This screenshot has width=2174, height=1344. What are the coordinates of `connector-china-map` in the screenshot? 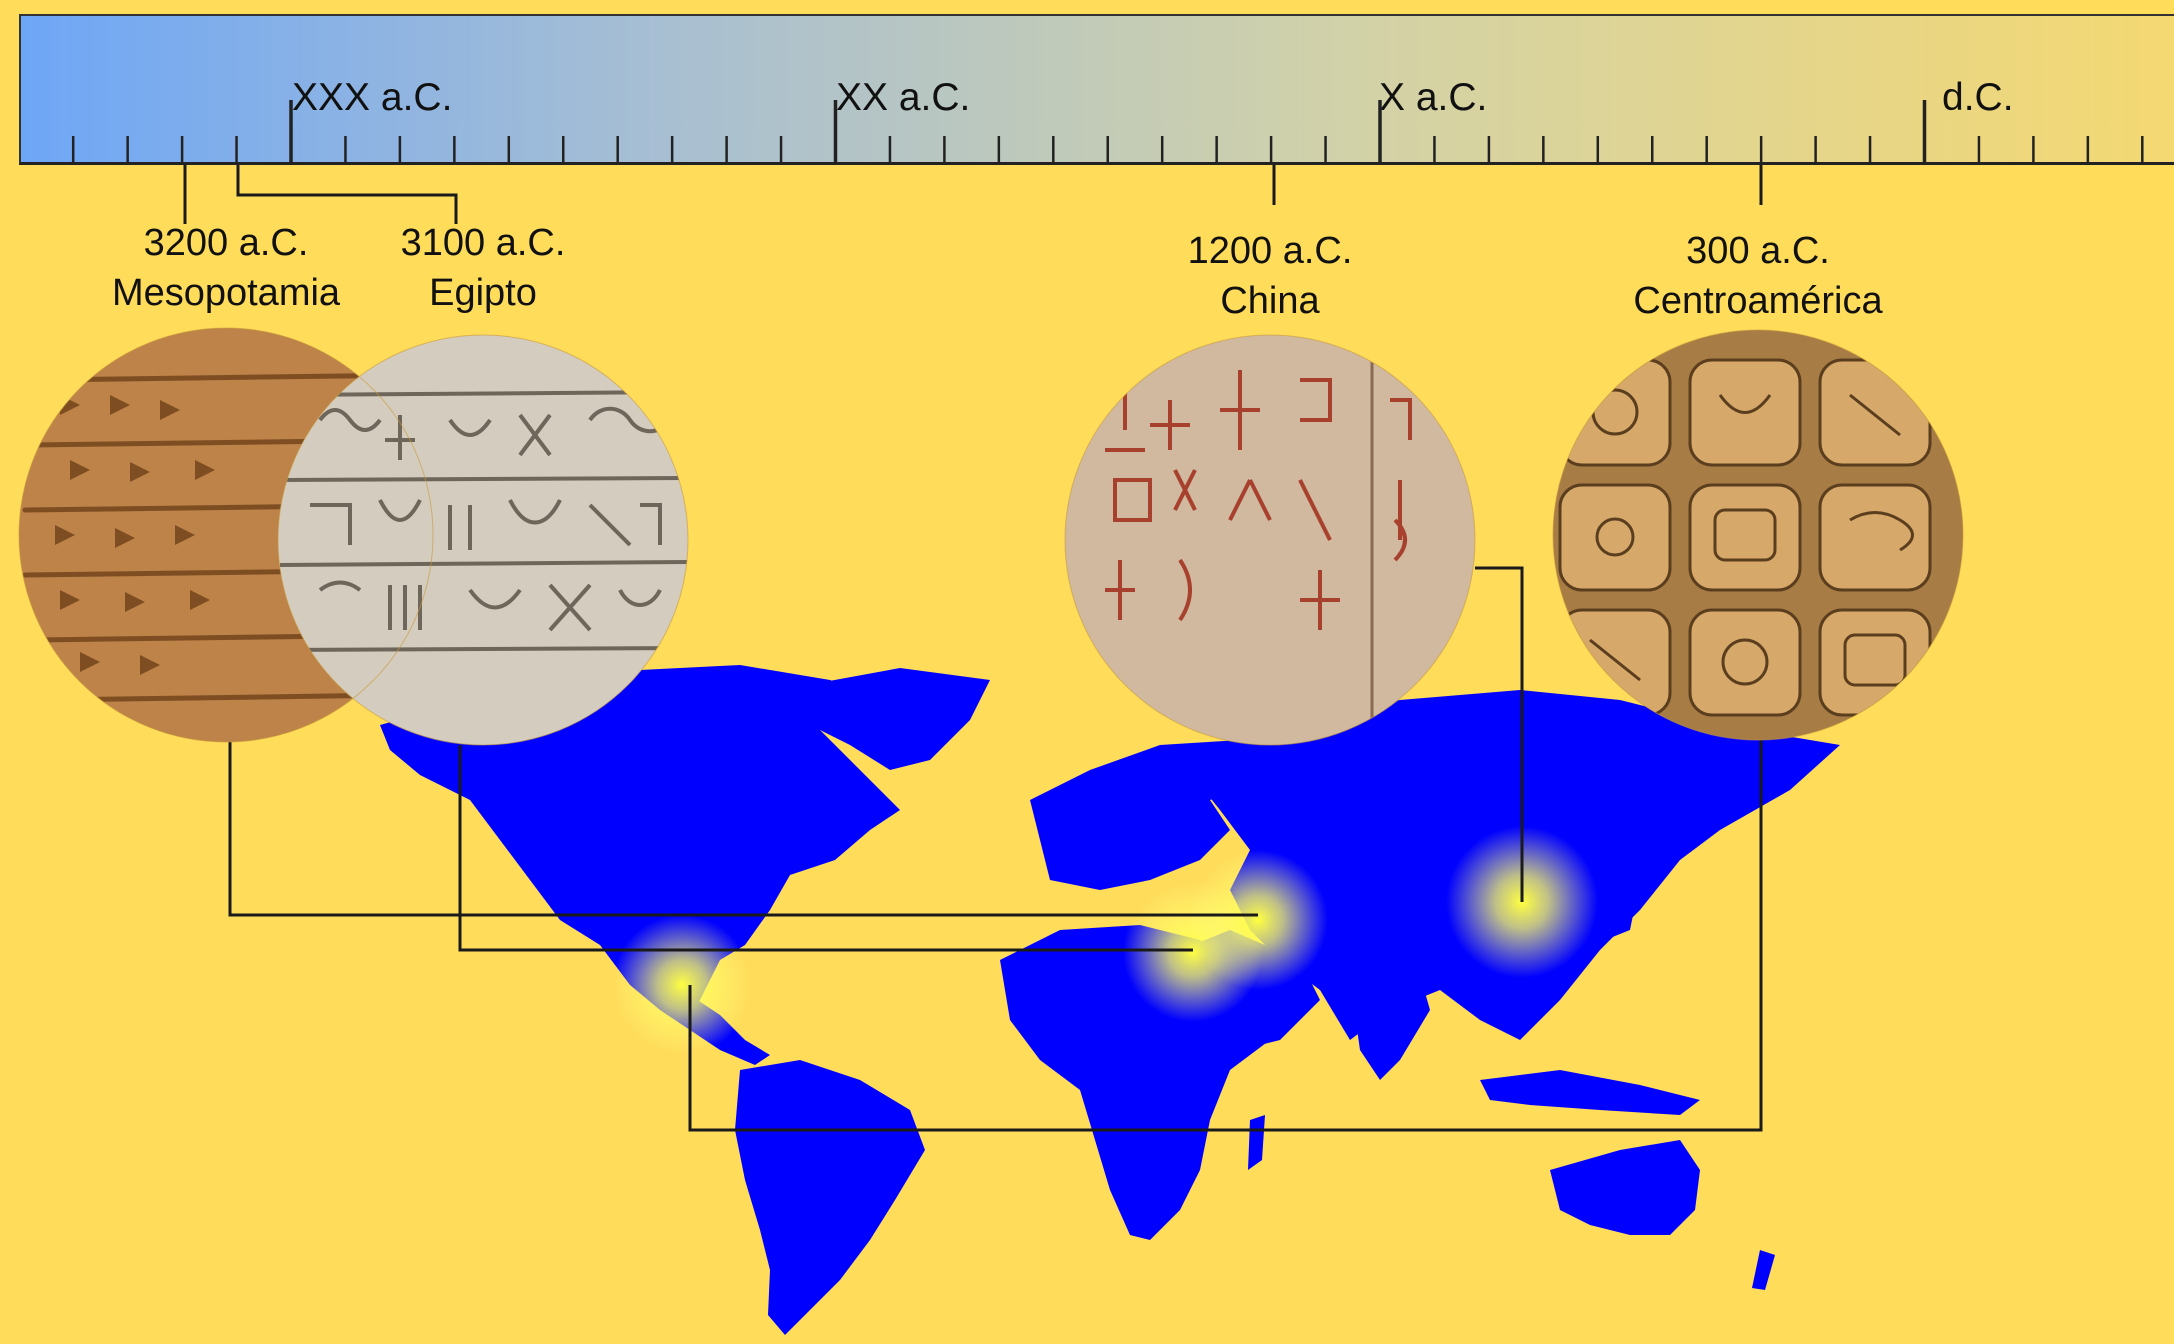 It's located at (1499, 734).